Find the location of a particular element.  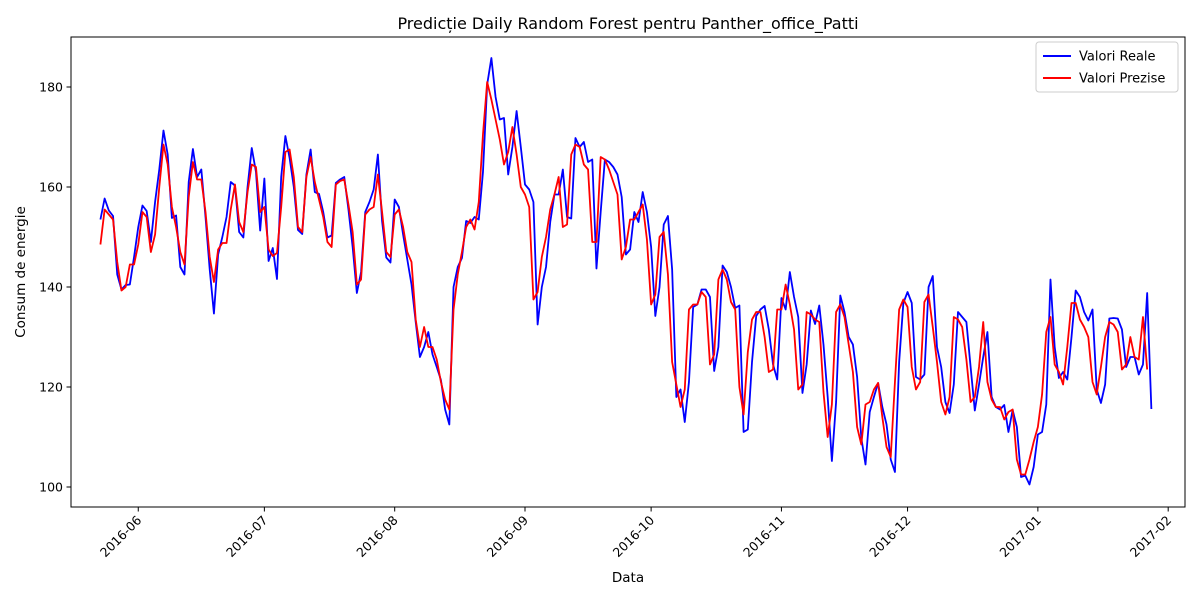

y-tick-label: 120 is located at coordinates (51, 387).